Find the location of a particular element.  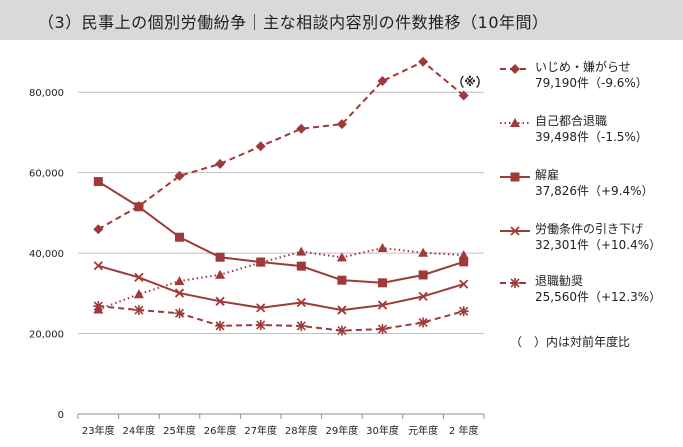

y-tick-label: 80,000 is located at coordinates (46, 93).